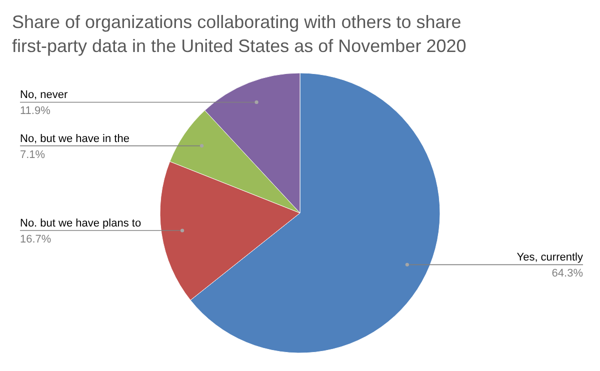 This screenshot has width=600, height=371. What do you see at coordinates (239, 34) in the screenshot?
I see `chart-title: Share of organizations collaborating with others to share first-party data in the United States as of November 2020` at bounding box center [239, 34].